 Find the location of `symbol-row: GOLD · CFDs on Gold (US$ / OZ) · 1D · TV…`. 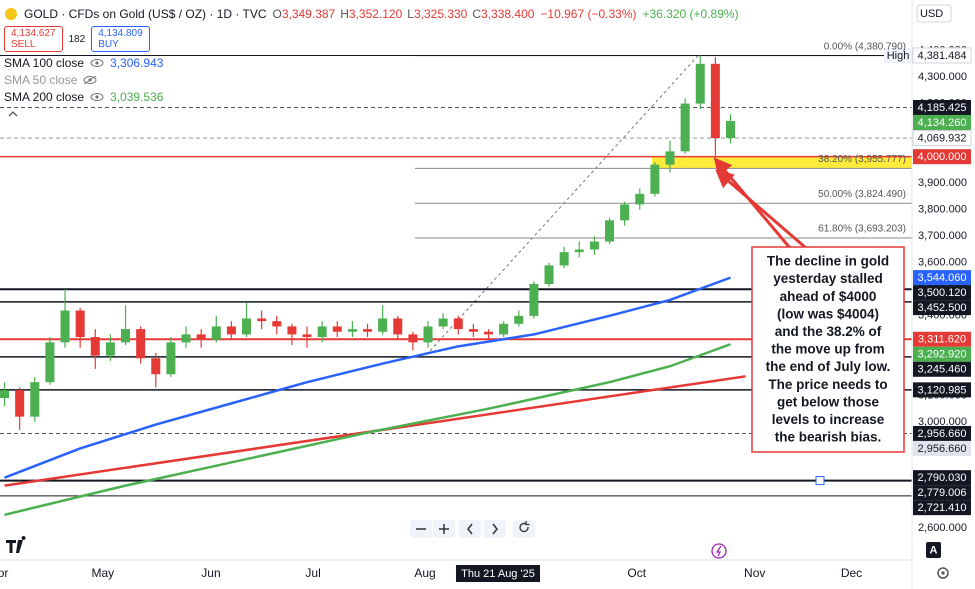

symbol-row: GOLD · CFDs on Gold (US$ / OZ) · 1D · TV… is located at coordinates (442, 13).